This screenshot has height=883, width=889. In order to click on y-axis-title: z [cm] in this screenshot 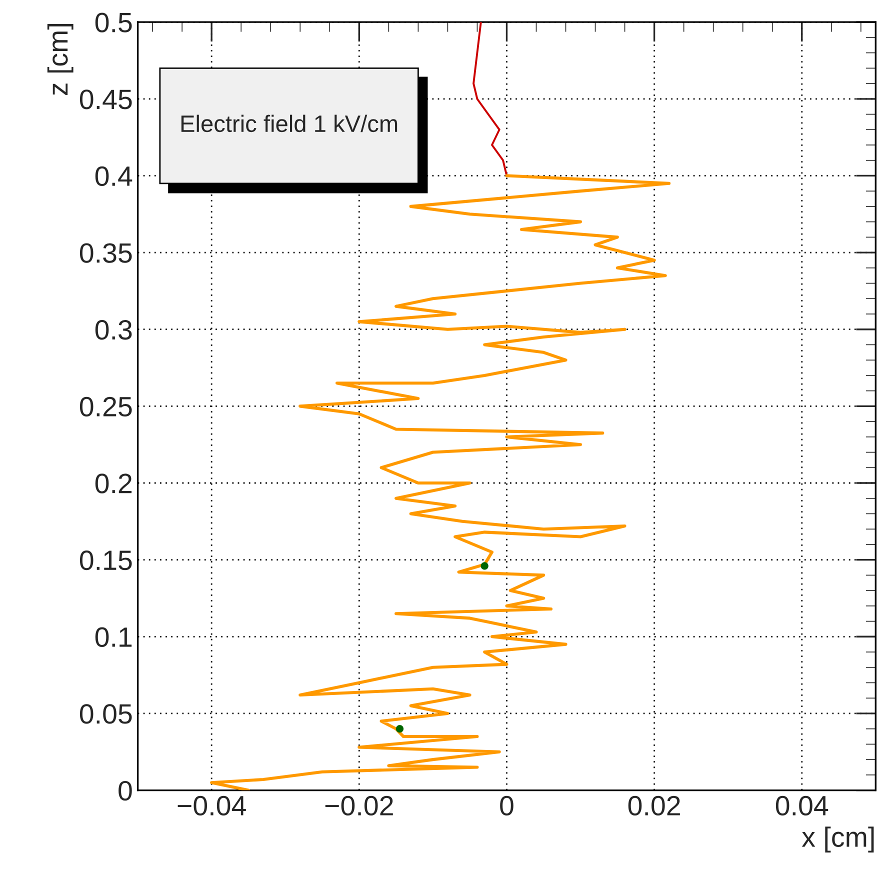, I will do `click(60, 60)`.